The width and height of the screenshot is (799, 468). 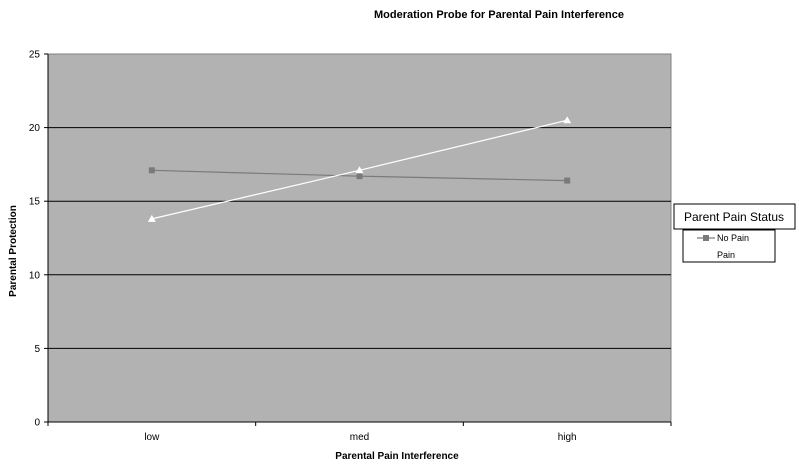 What do you see at coordinates (706, 254) in the screenshot?
I see `legend-marker-pain` at bounding box center [706, 254].